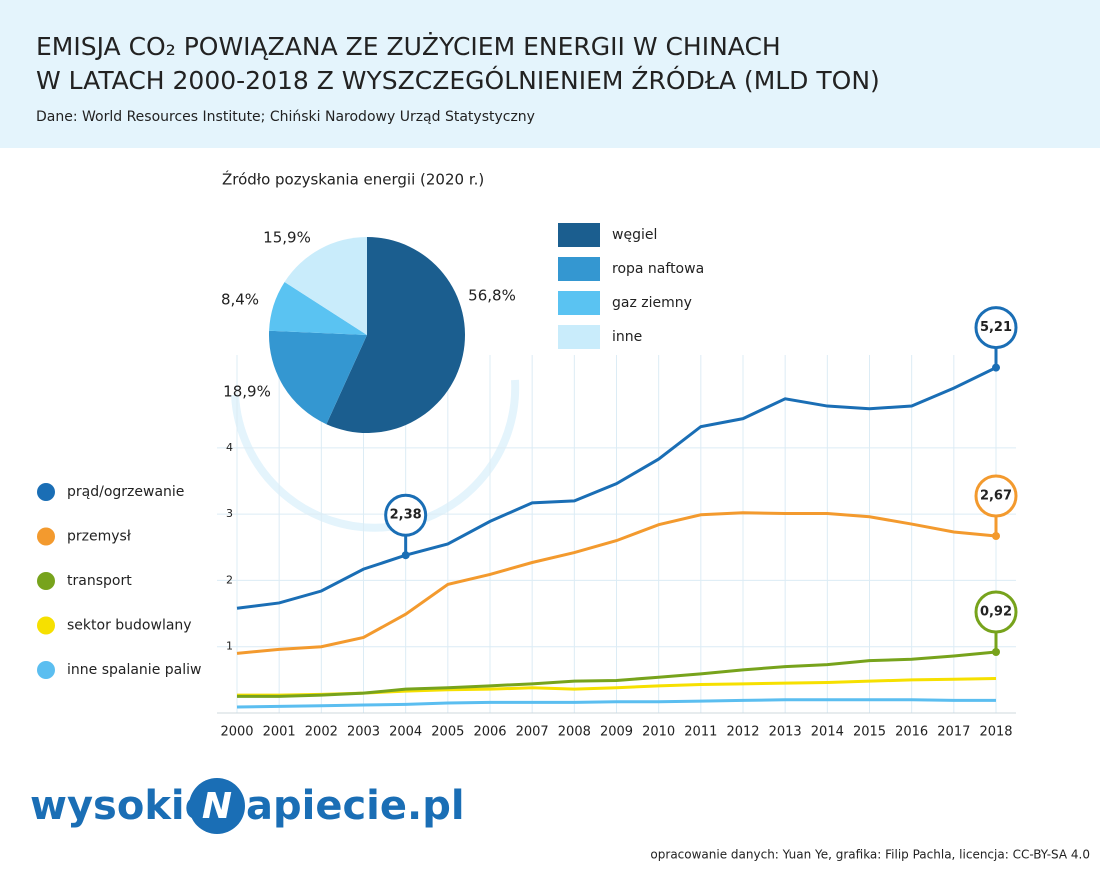 This screenshot has height=870, width=1100. I want to click on legend-label: gaz ziemny, so click(652, 303).